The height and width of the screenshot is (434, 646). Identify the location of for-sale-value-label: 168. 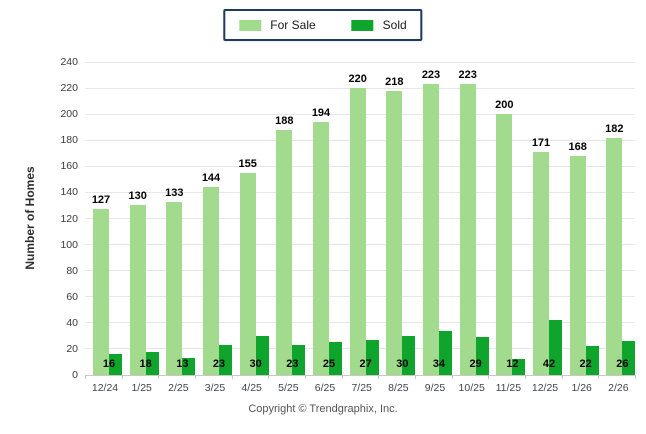
(577, 146).